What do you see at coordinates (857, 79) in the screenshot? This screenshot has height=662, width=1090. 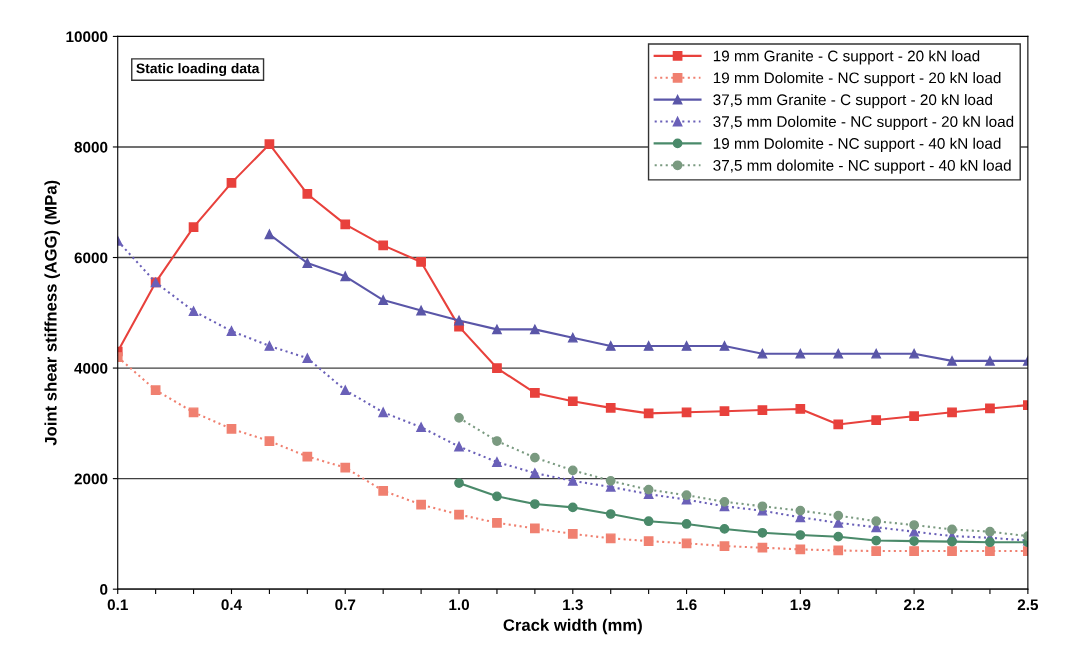 I see `legend-label: 19 mm Dolomite - NC support - 20 kN load` at bounding box center [857, 79].